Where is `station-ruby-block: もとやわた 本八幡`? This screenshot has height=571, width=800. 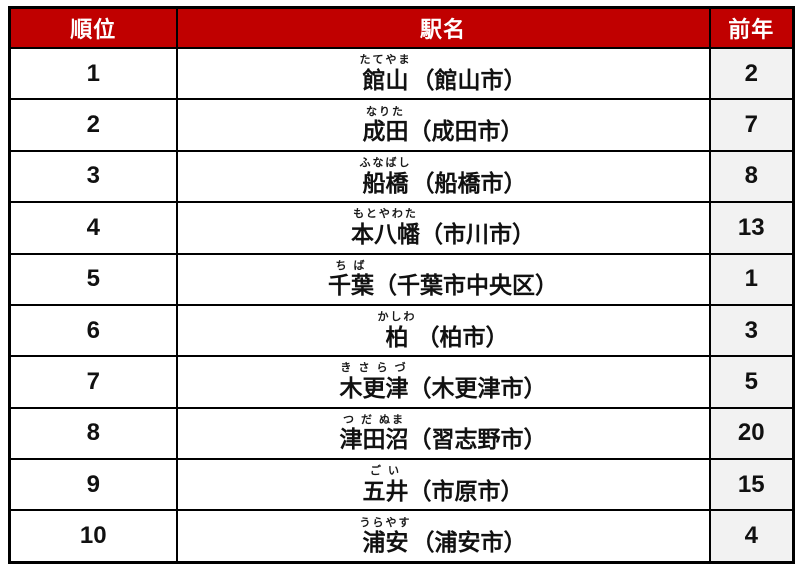
station-ruby-block: もとやわた 本八幡 is located at coordinates (385, 227).